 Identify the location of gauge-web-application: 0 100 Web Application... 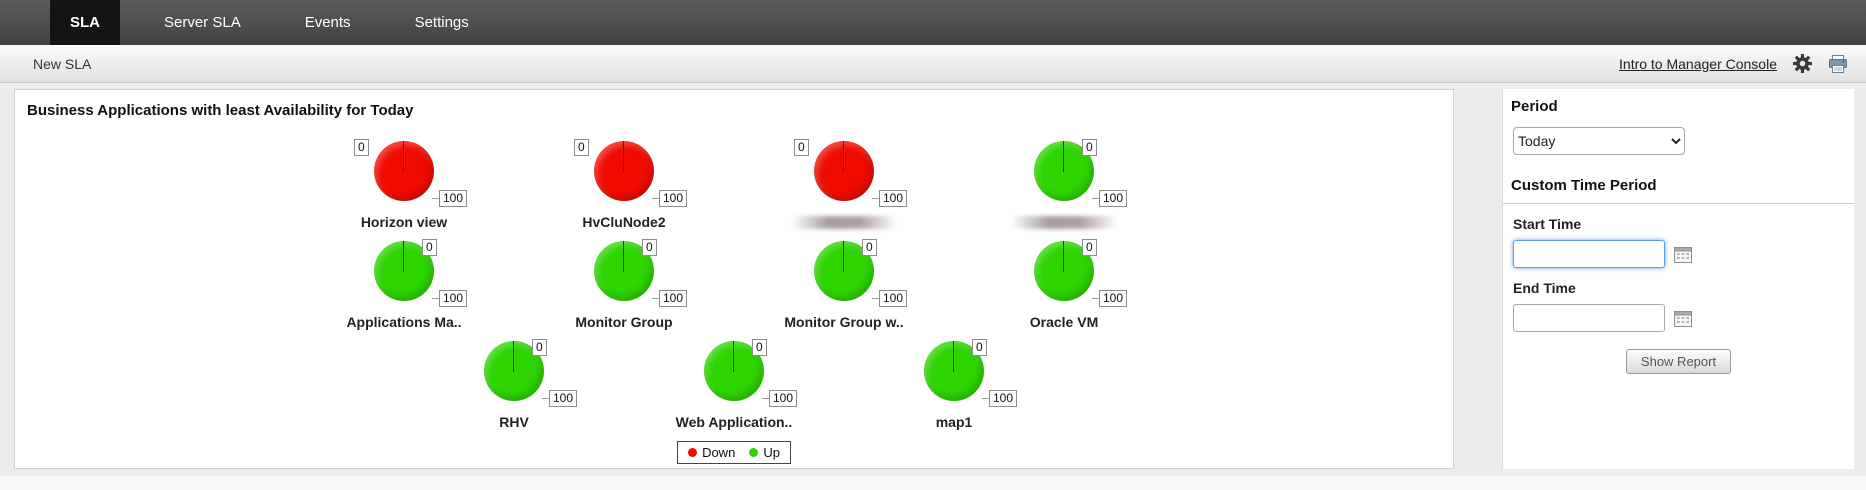
(734, 385).